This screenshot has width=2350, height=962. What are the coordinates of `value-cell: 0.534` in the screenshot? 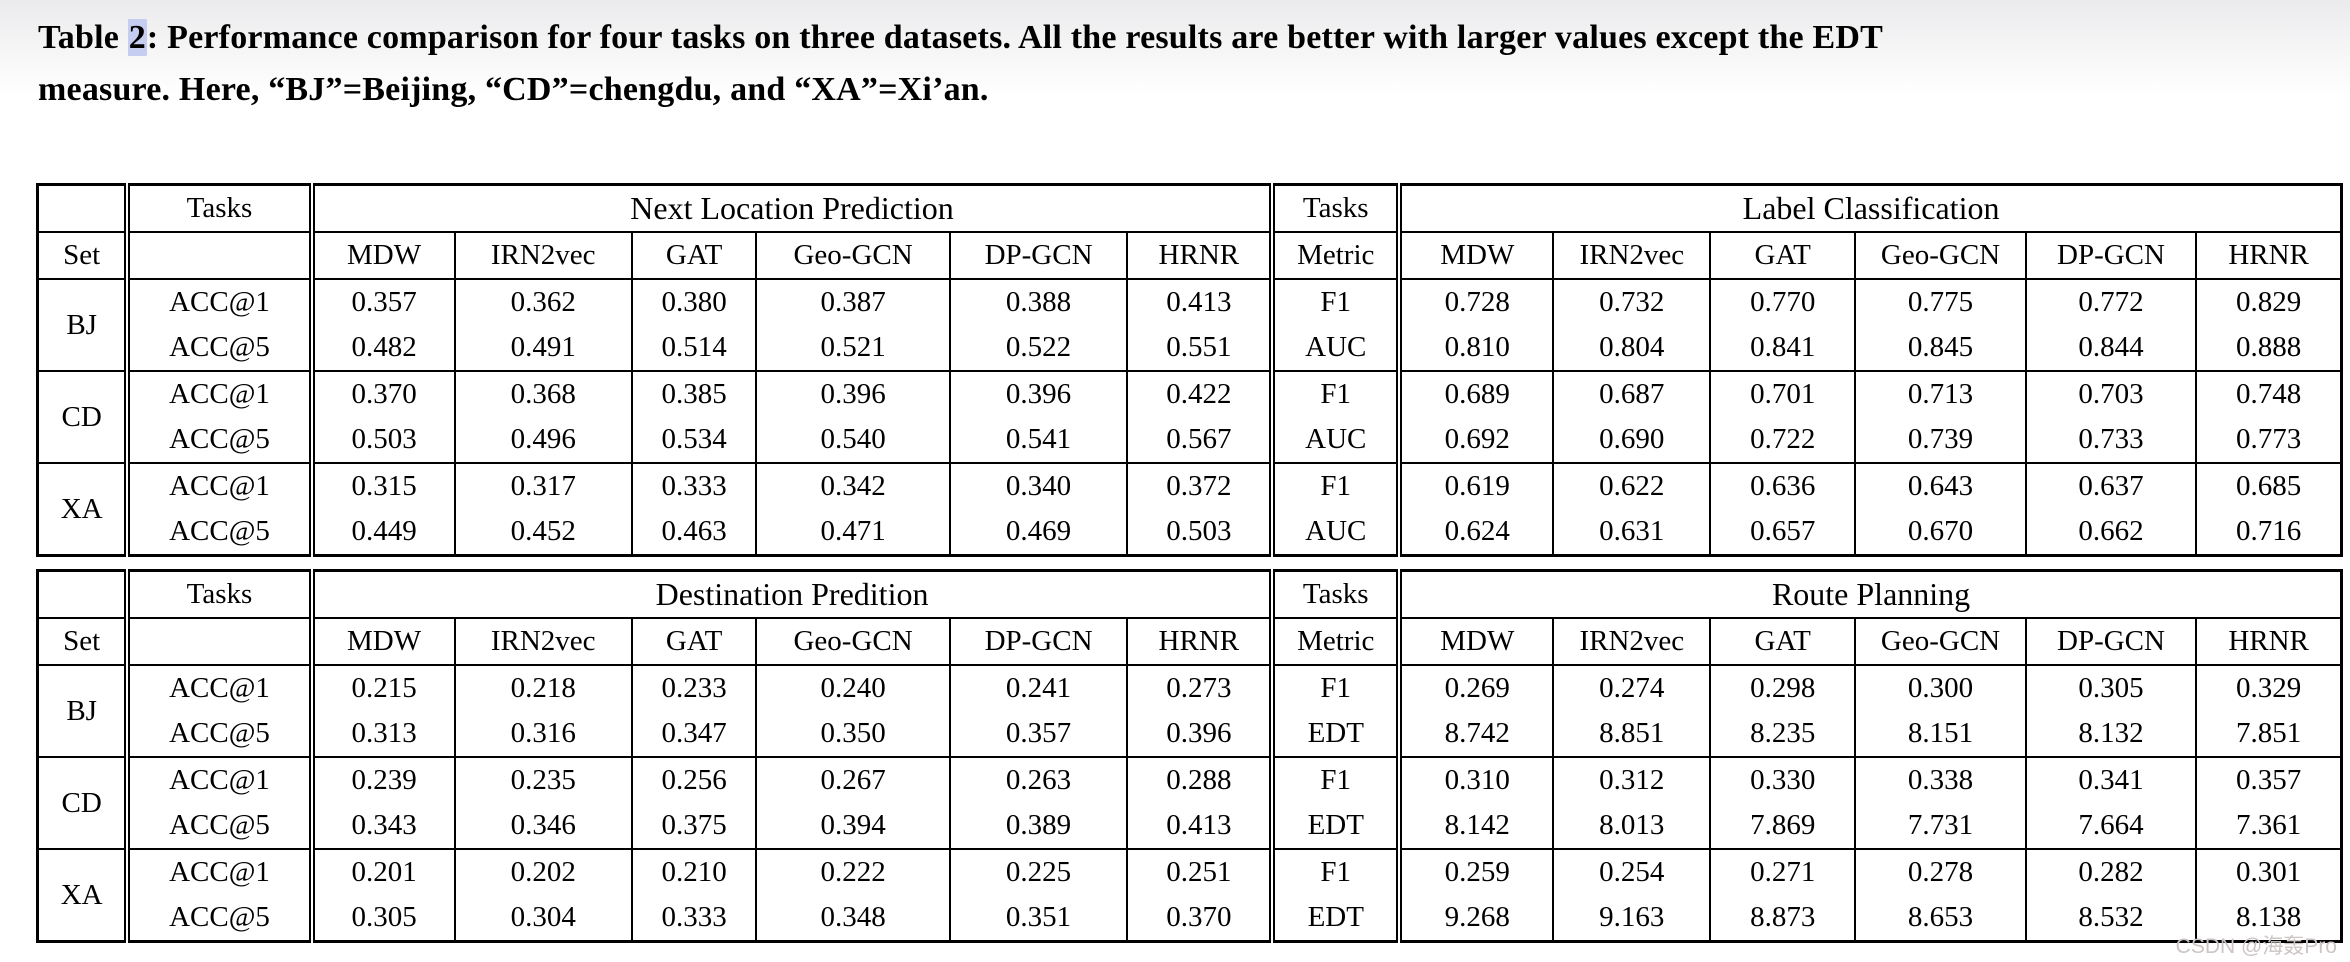 It's located at (693, 440).